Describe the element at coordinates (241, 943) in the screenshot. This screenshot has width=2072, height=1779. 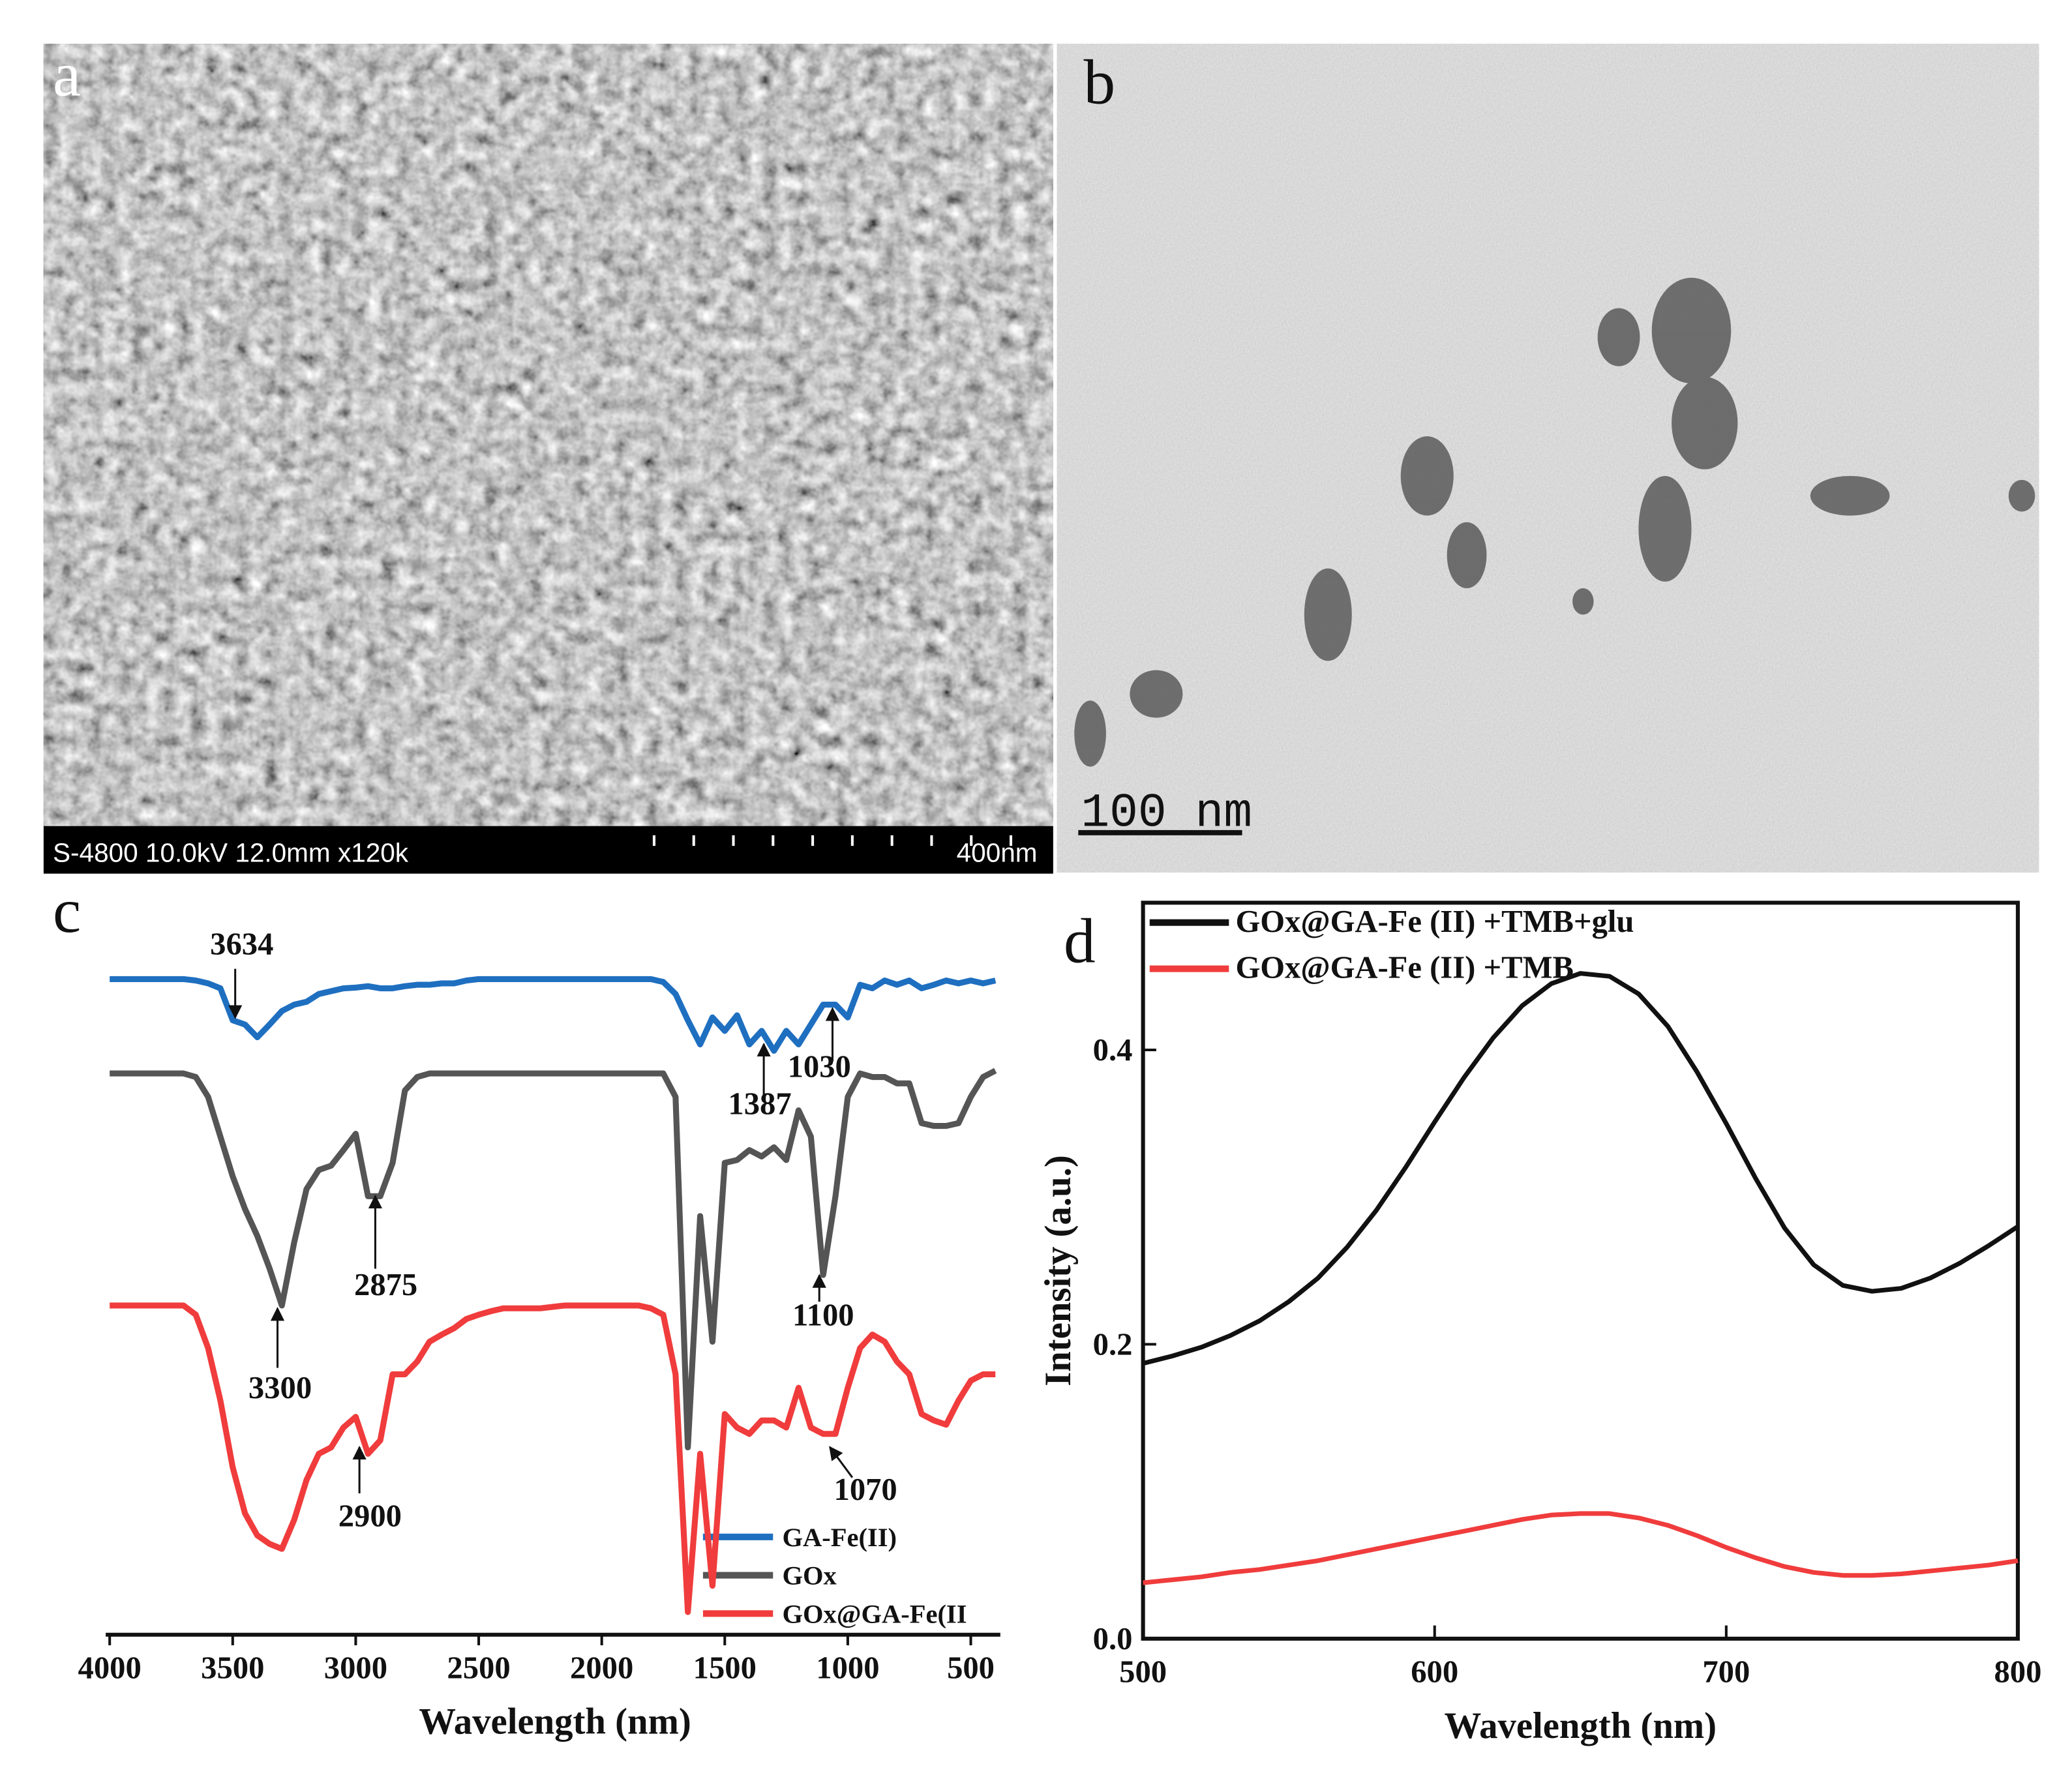
I see `annotation: 3634` at that location.